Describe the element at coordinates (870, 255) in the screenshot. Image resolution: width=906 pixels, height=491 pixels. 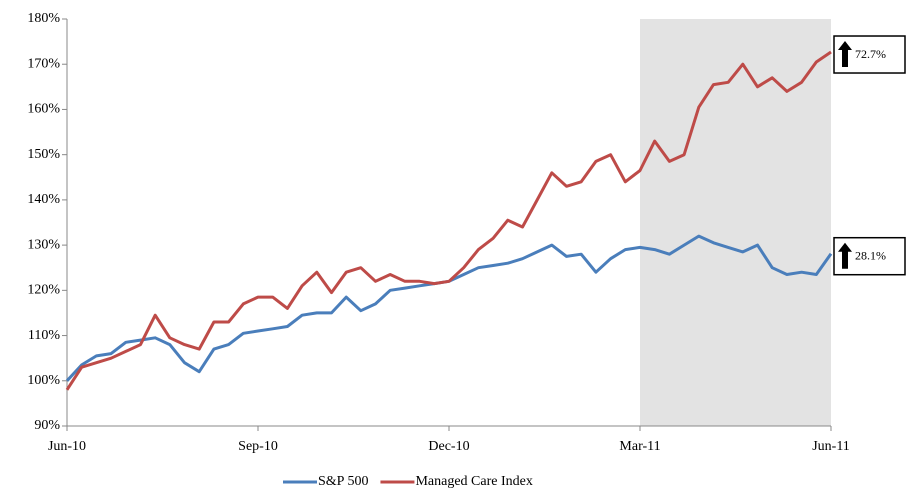
I see `annotation: 28.1%` at that location.